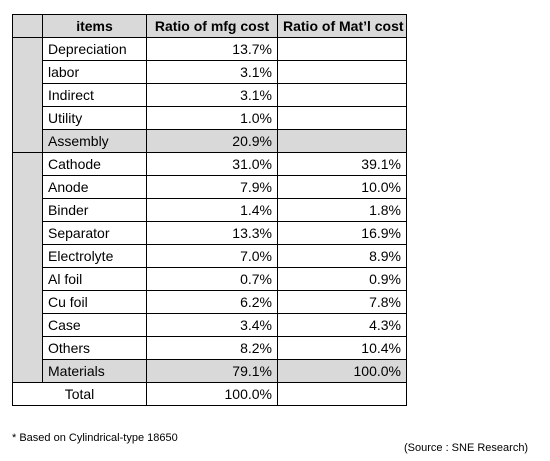 The width and height of the screenshot is (550, 461). I want to click on table-row: Others 8.2% 10.4%, so click(210, 348).